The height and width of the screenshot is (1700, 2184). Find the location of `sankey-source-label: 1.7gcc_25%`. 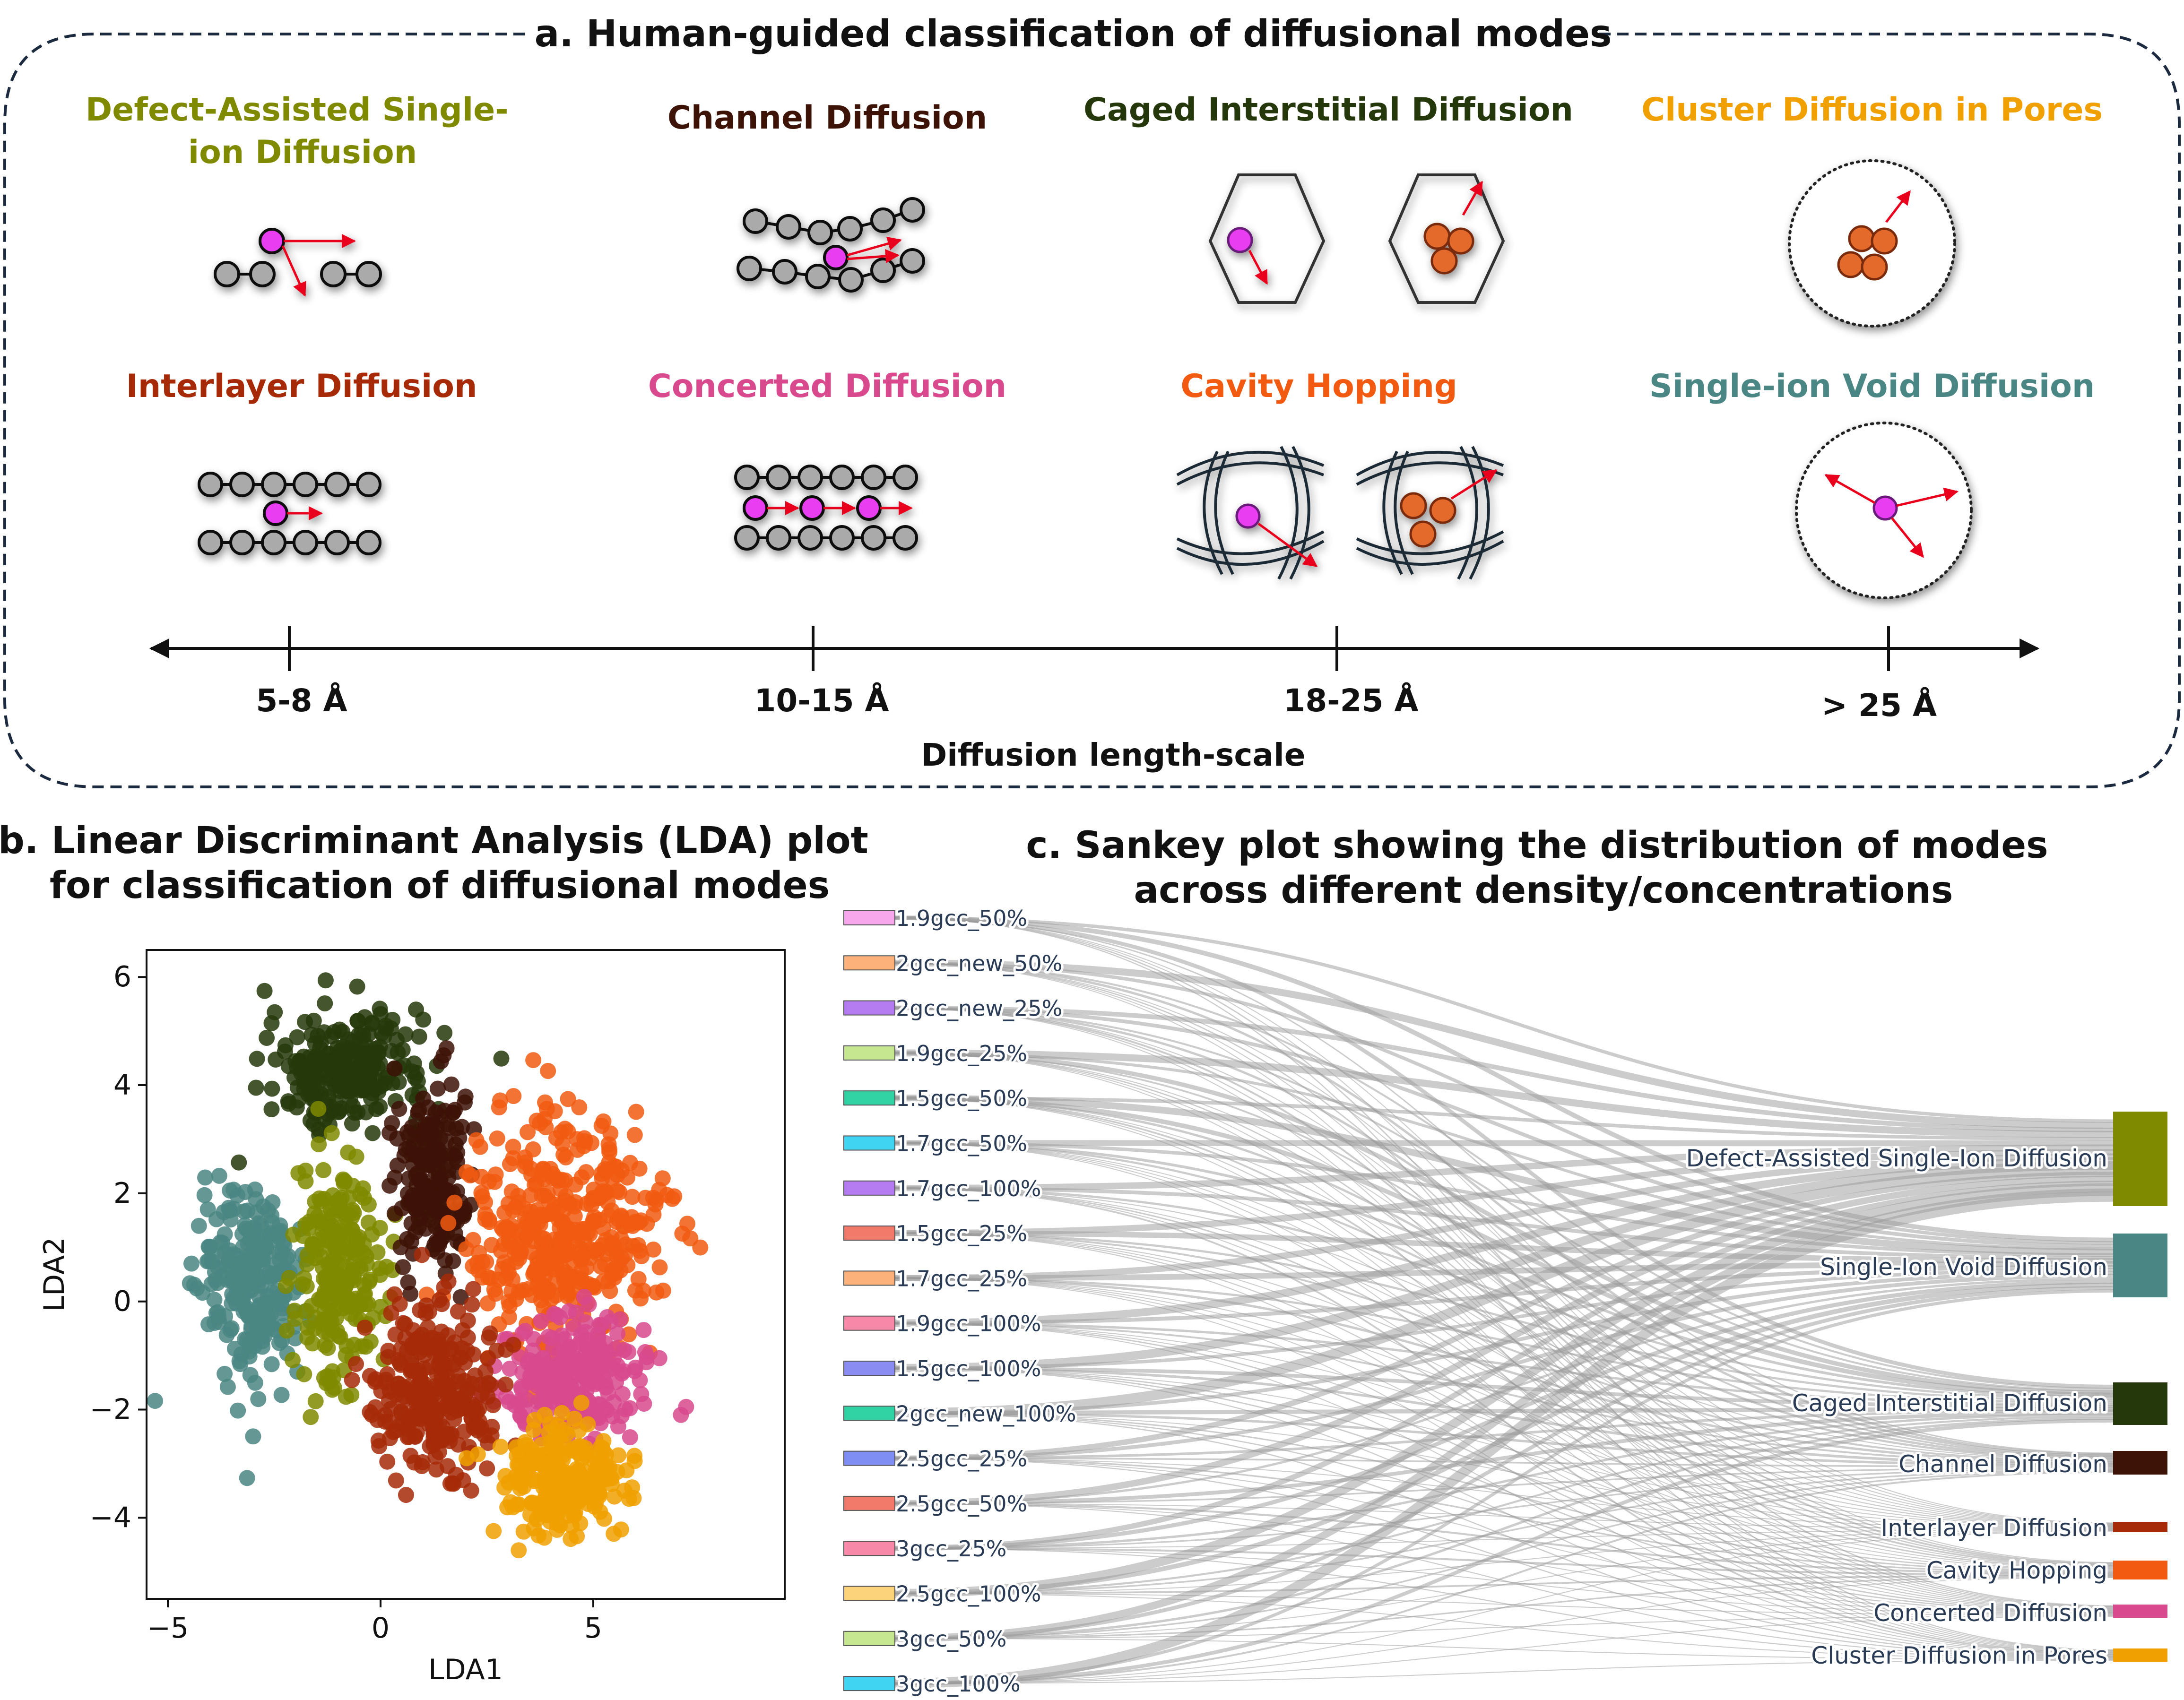

sankey-source-label: 1.7gcc_25% is located at coordinates (961, 1278).